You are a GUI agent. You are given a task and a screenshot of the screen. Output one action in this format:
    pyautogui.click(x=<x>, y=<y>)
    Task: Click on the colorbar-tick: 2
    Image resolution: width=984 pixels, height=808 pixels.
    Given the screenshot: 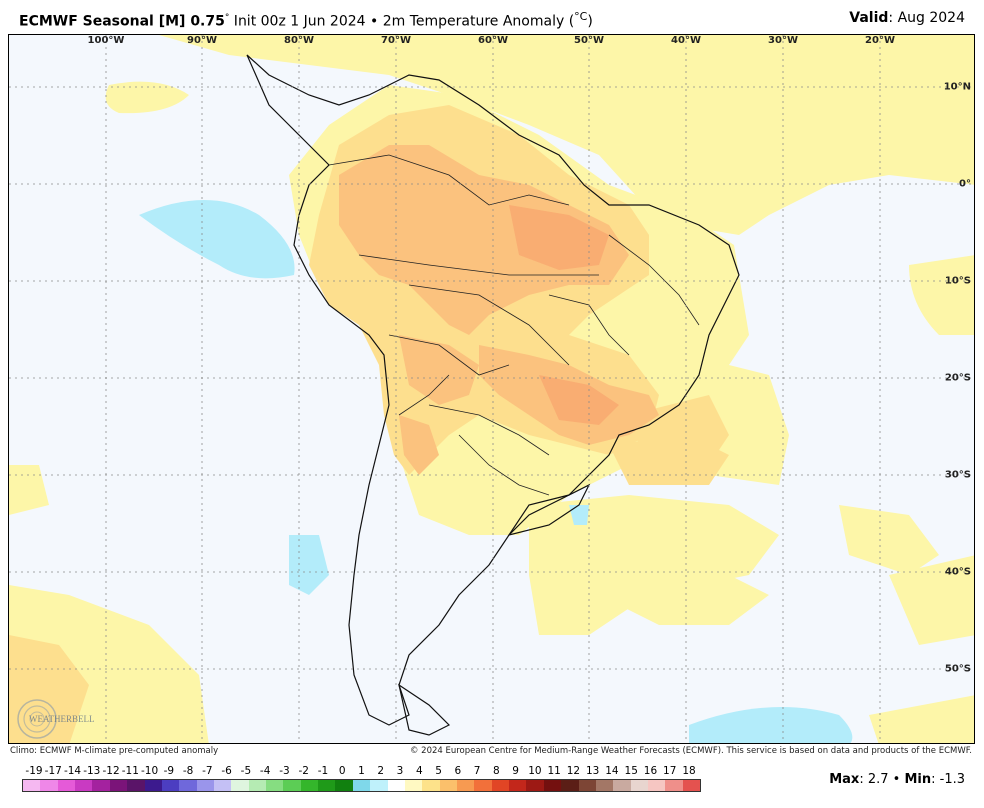 What is the action you would take?
    pyautogui.click(x=381, y=771)
    